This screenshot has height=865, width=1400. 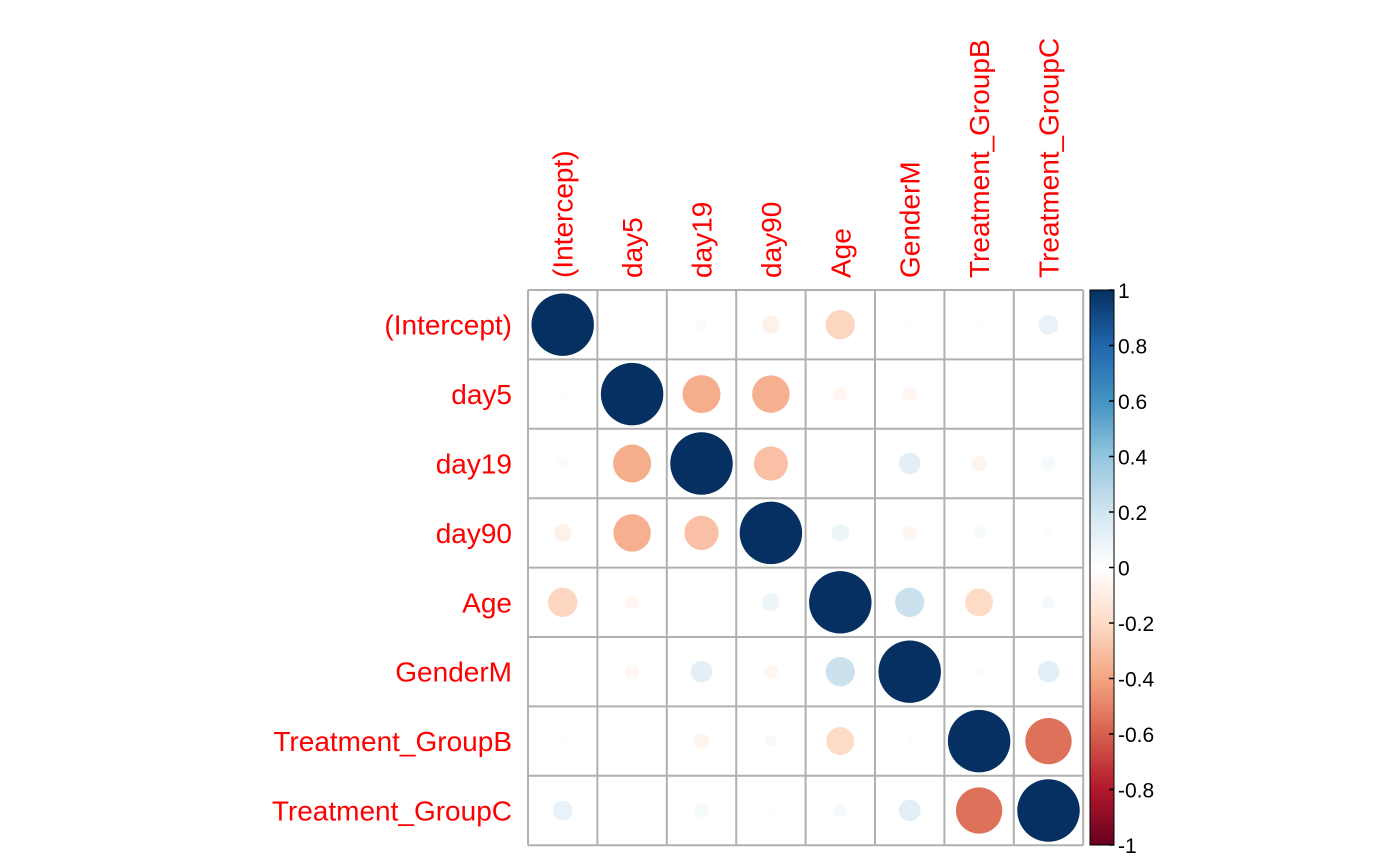 I want to click on colorbar-tick-label: 0.4, so click(x=1133, y=458).